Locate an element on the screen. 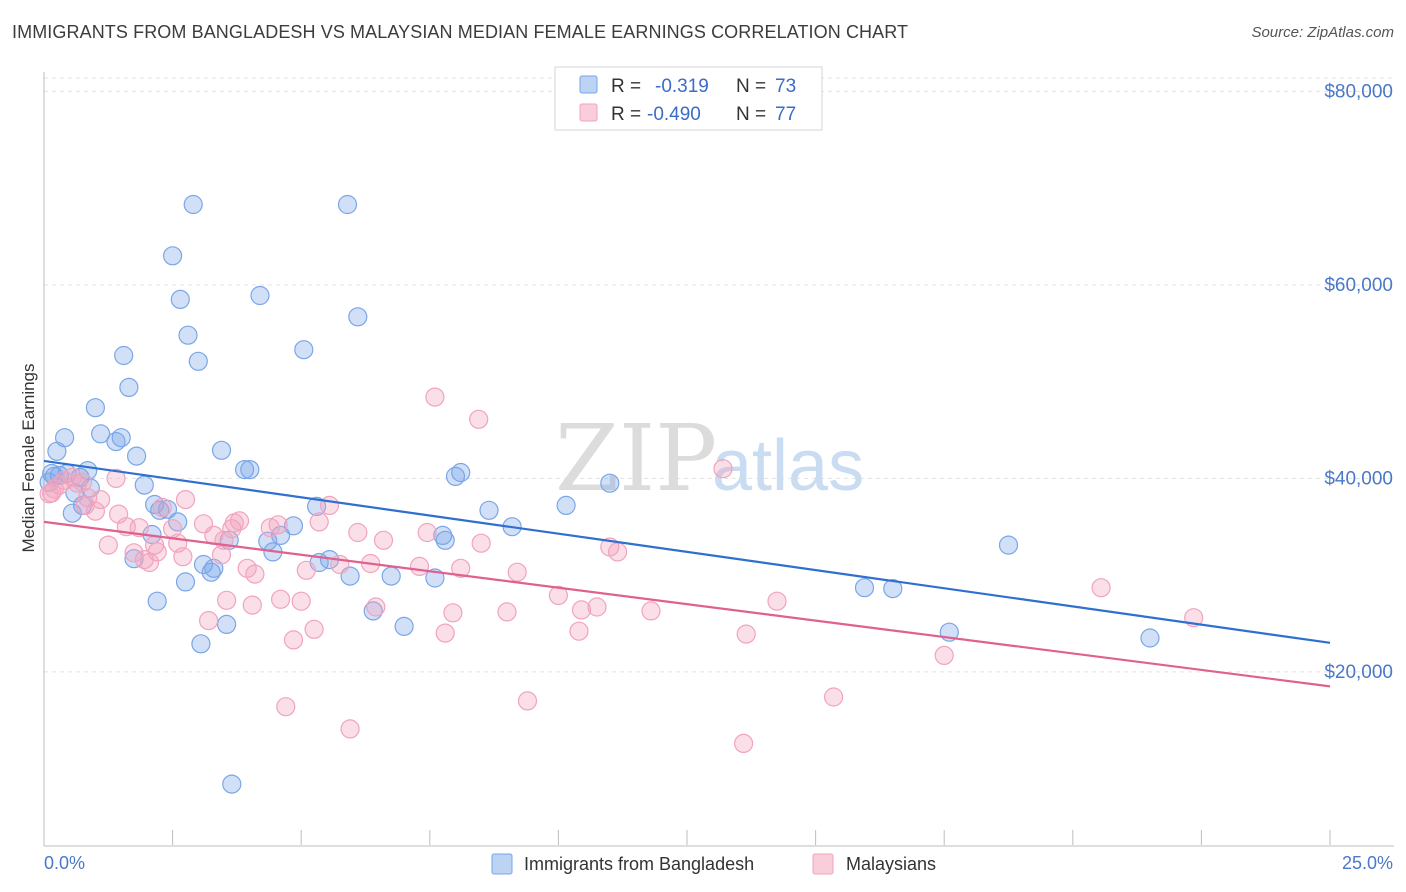 This screenshot has height=892, width=1406. legend-r-label-1: R = is located at coordinates (626, 86).